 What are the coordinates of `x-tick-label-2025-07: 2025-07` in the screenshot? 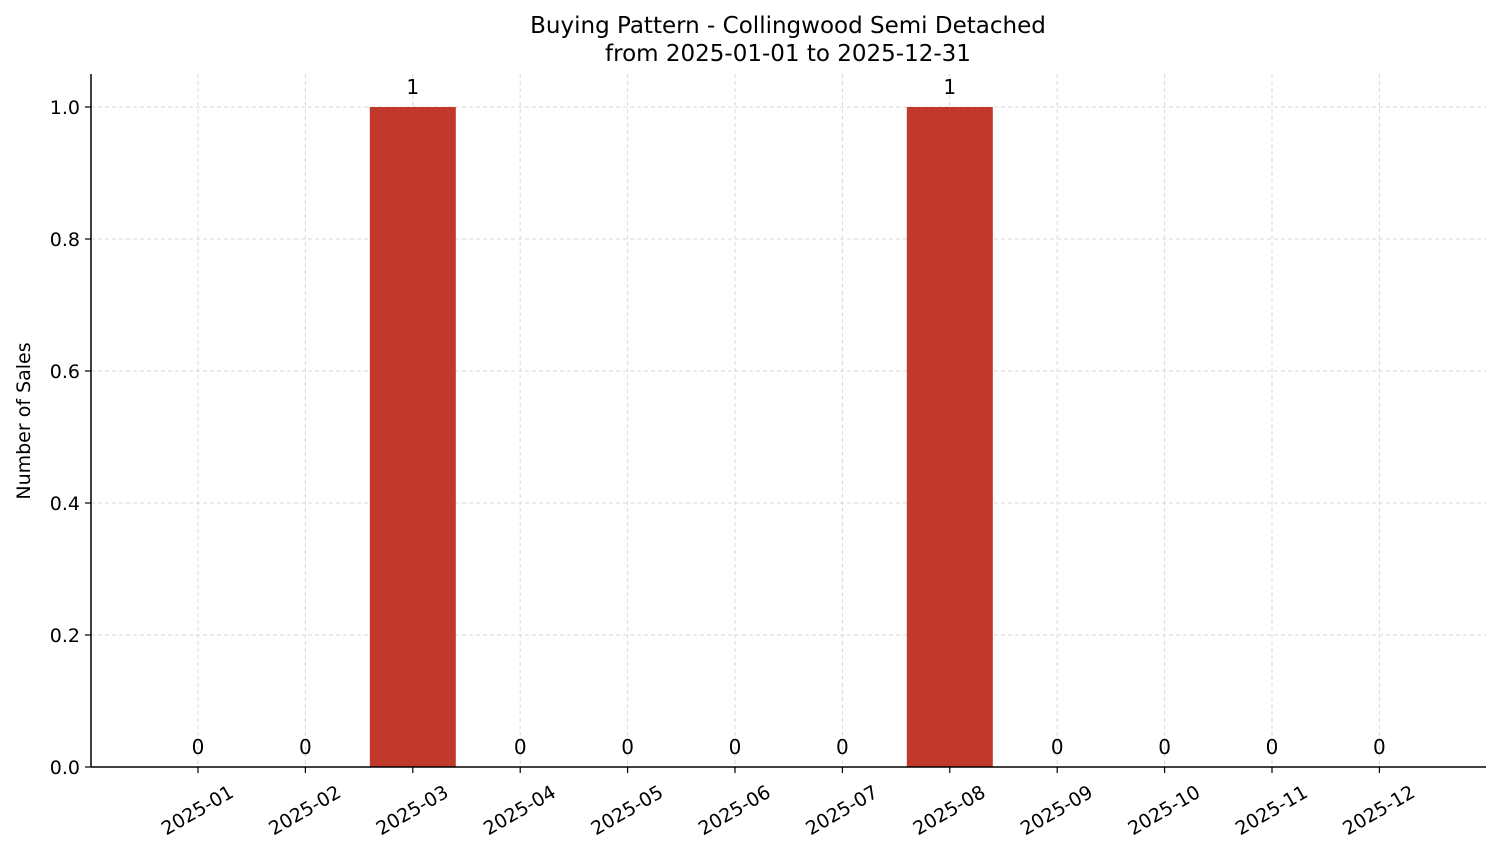 It's located at (842, 810).